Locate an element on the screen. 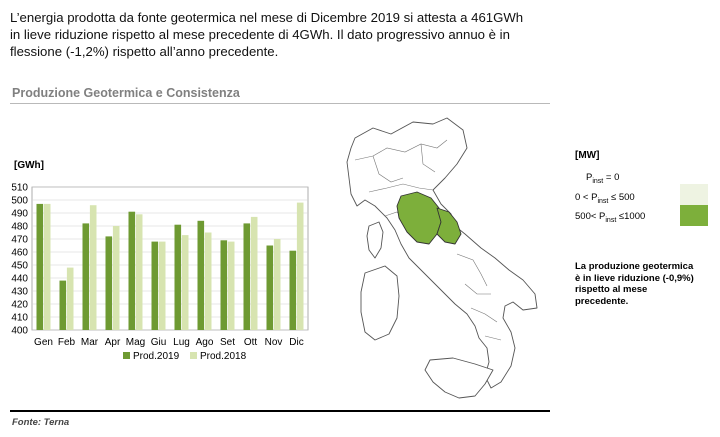  map-legend-row-high: 500< Pinst ≤1000 is located at coordinates (610, 217).